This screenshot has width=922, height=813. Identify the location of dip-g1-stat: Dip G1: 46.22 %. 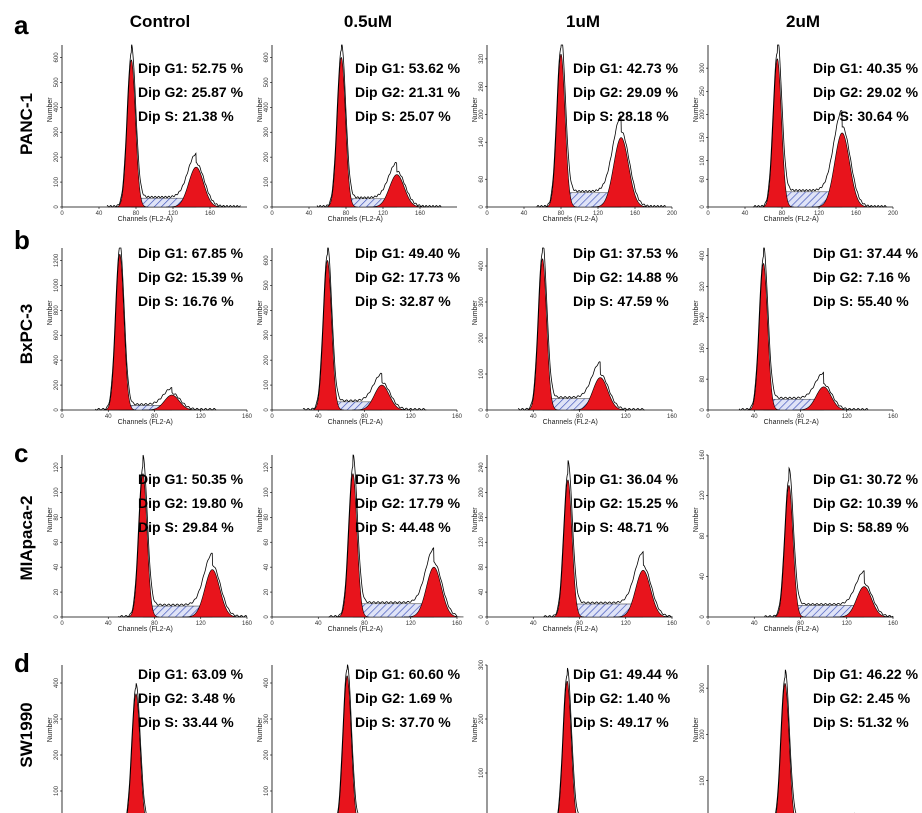
(866, 674).